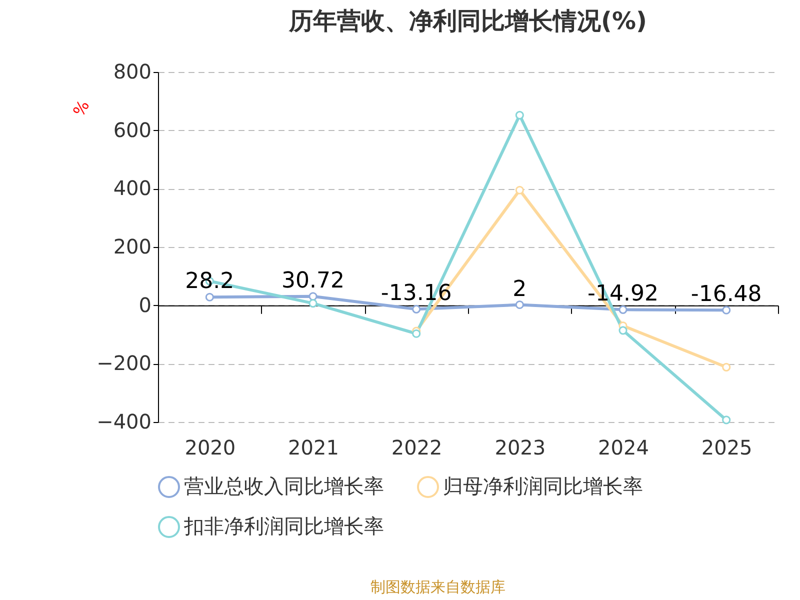 This screenshot has height=600, width=800. What do you see at coordinates (145, 304) in the screenshot?
I see `y-tick-label: 0` at bounding box center [145, 304].